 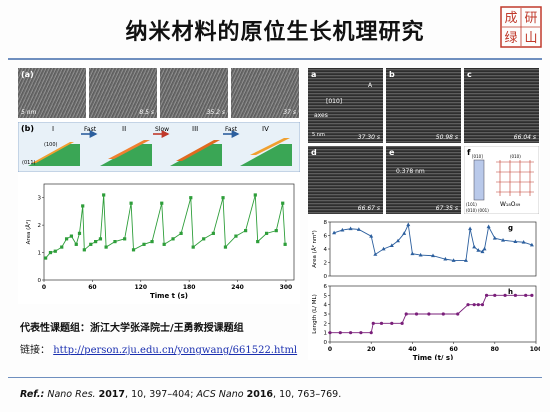 What do you see at coordinates (32, 394) in the screenshot?
I see `ref-prefix: Ref.:` at bounding box center [32, 394].